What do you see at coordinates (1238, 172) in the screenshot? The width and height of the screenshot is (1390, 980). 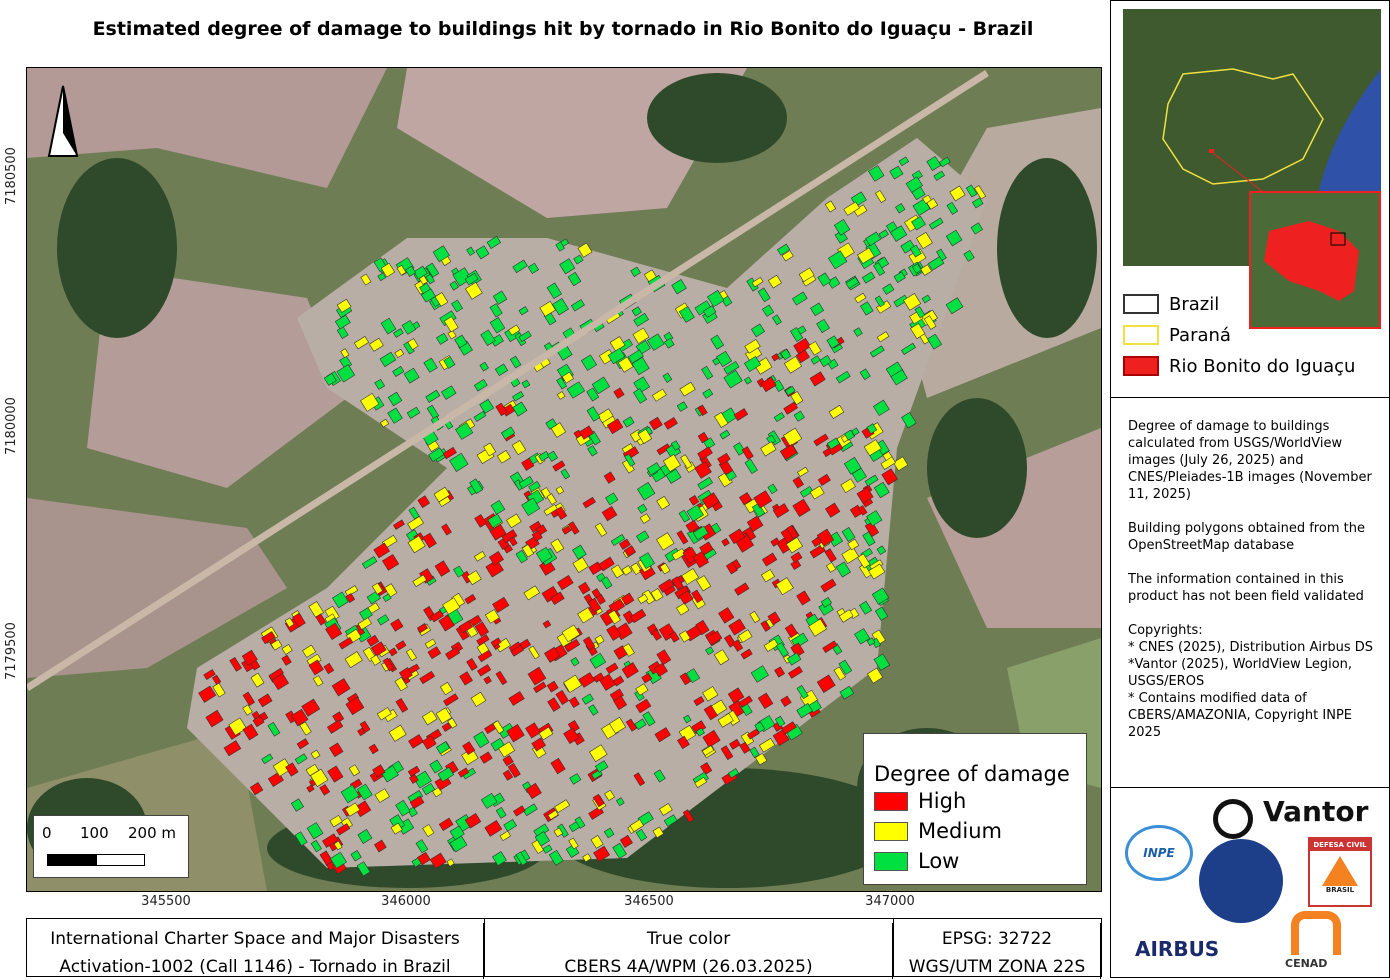 I see `connector` at bounding box center [1238, 172].